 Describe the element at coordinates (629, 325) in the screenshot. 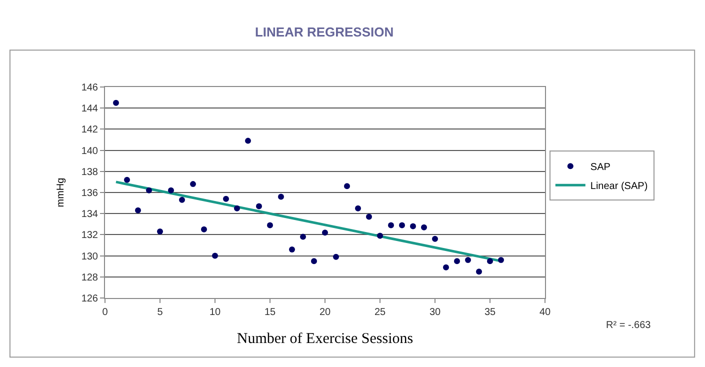

I see `text: R² = -.663` at that location.